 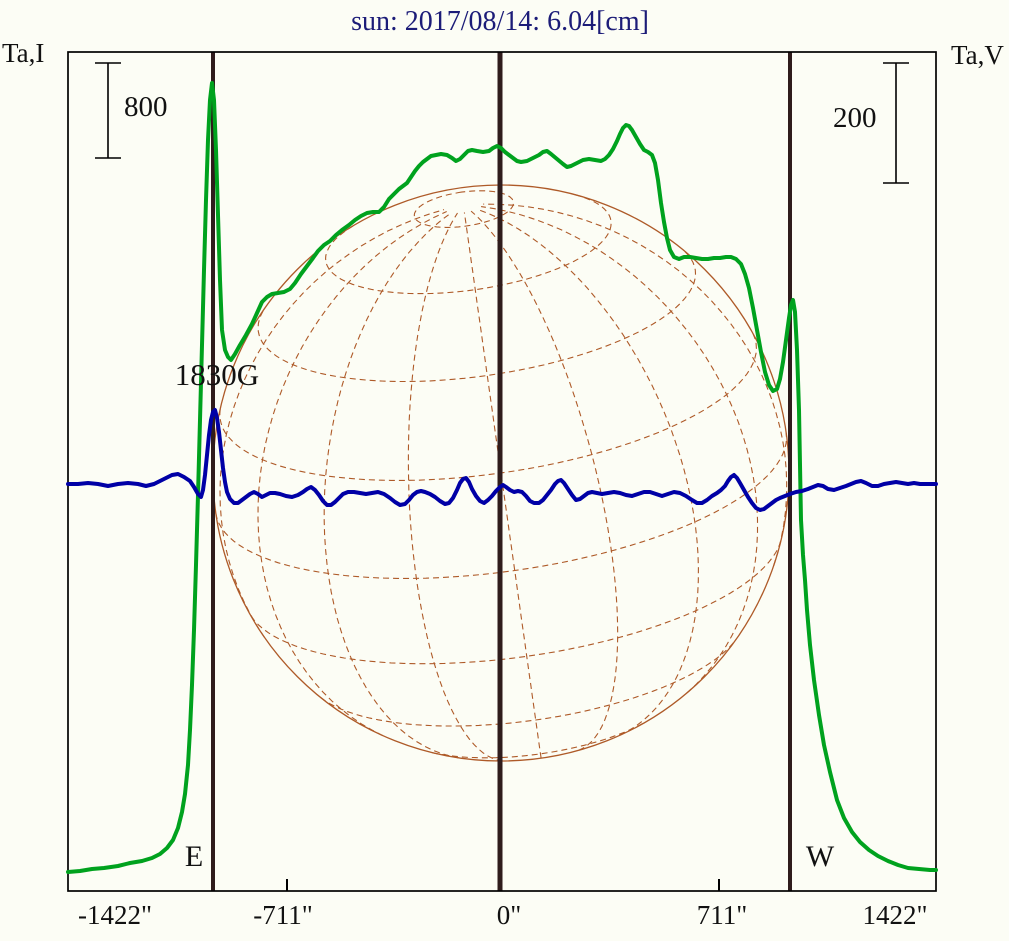 I want to click on x-tick-label-711: 711", so click(x=722, y=915).